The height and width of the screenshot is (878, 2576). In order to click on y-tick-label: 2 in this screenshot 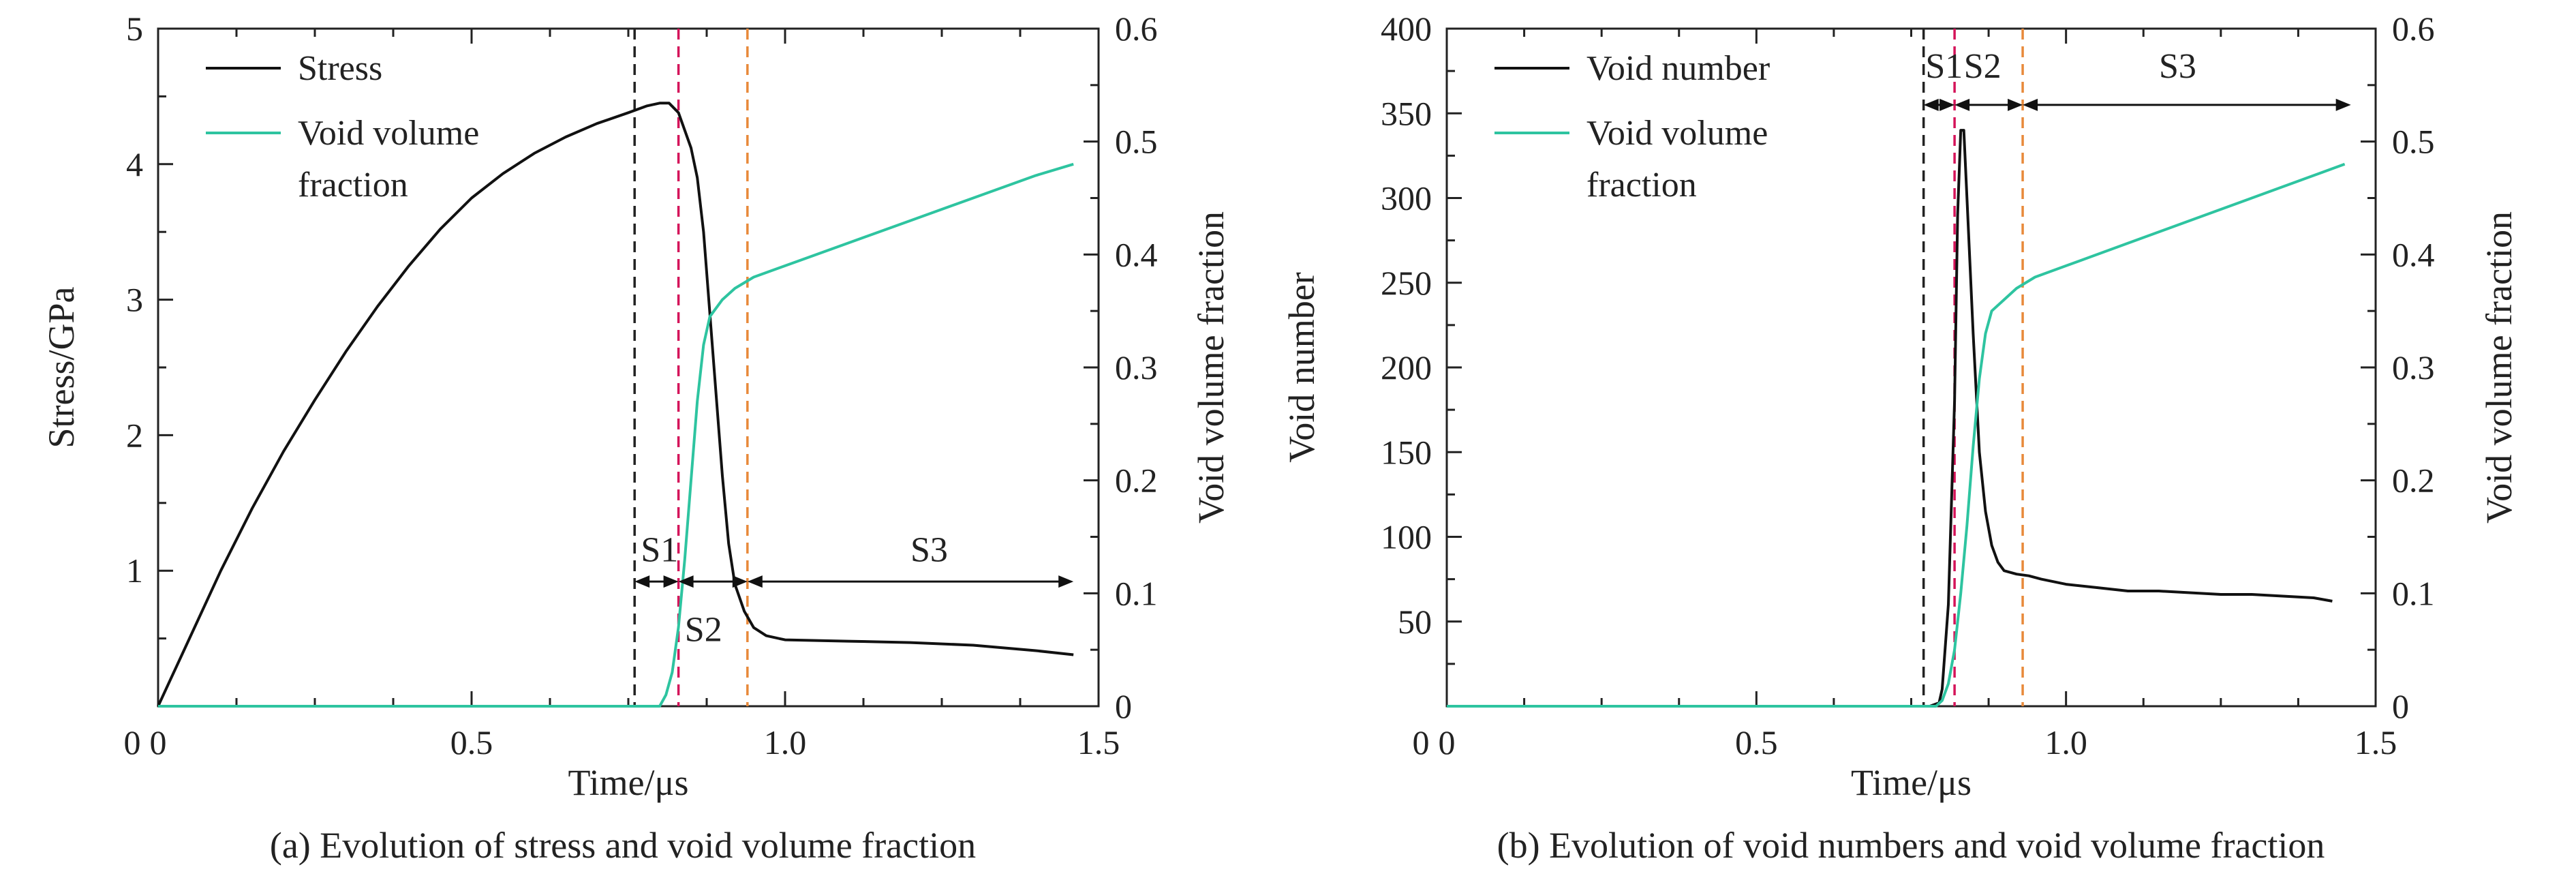, I will do `click(134, 435)`.